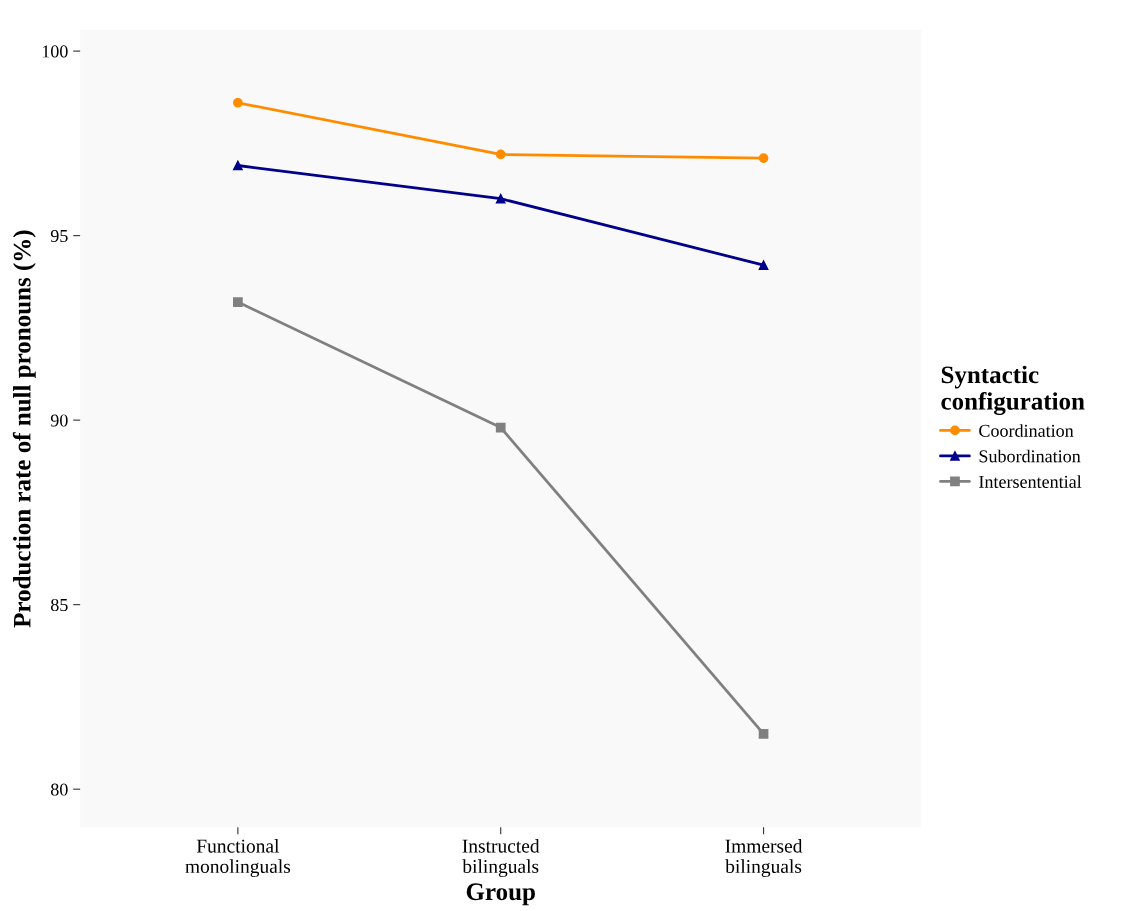  I want to click on y-tick-label: 90, so click(59, 420).